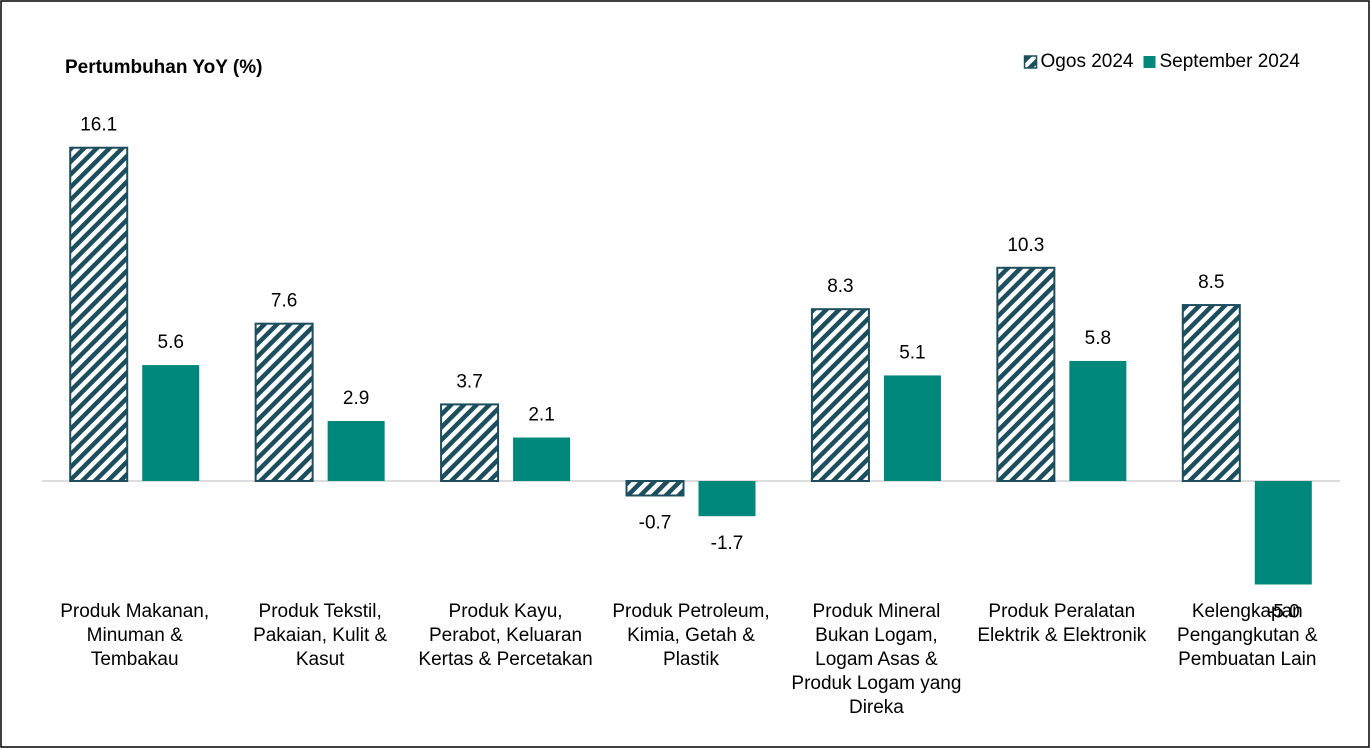 The height and width of the screenshot is (748, 1370). I want to click on x-tick-label: Produk Petroleum, Kimia, Getah & Plastik, so click(691, 635).